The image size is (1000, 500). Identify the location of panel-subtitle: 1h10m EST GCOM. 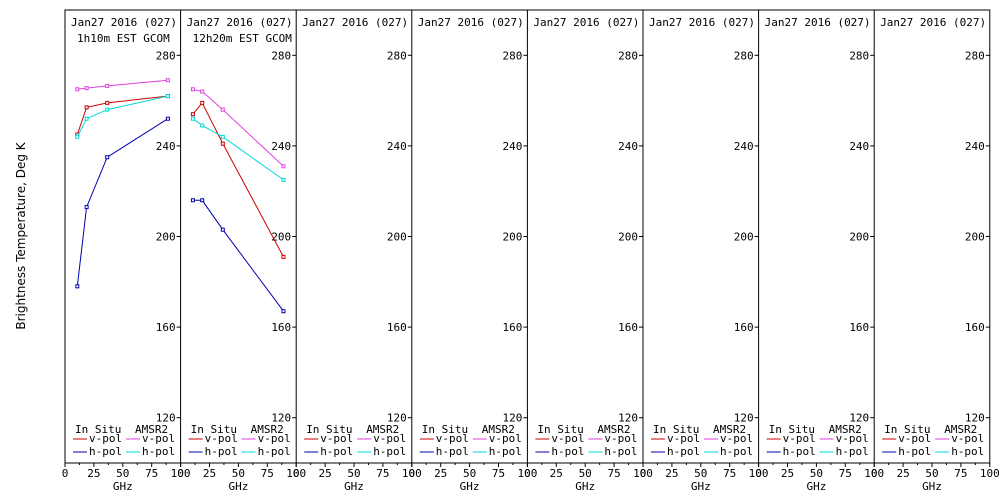
(123, 38).